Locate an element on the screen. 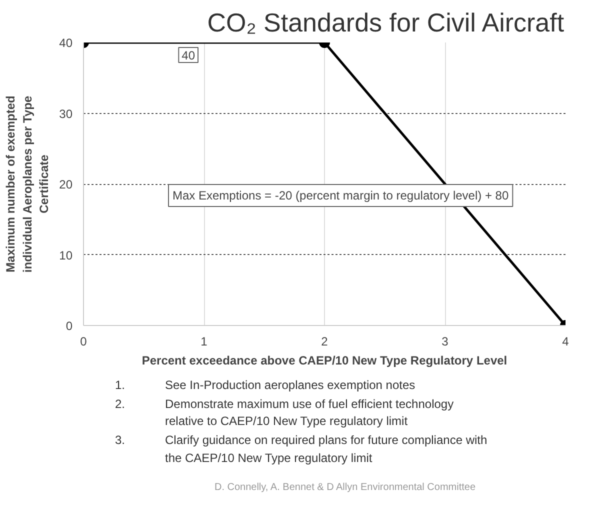 This screenshot has width=600, height=529. y-tick-label: 20 is located at coordinates (66, 185).